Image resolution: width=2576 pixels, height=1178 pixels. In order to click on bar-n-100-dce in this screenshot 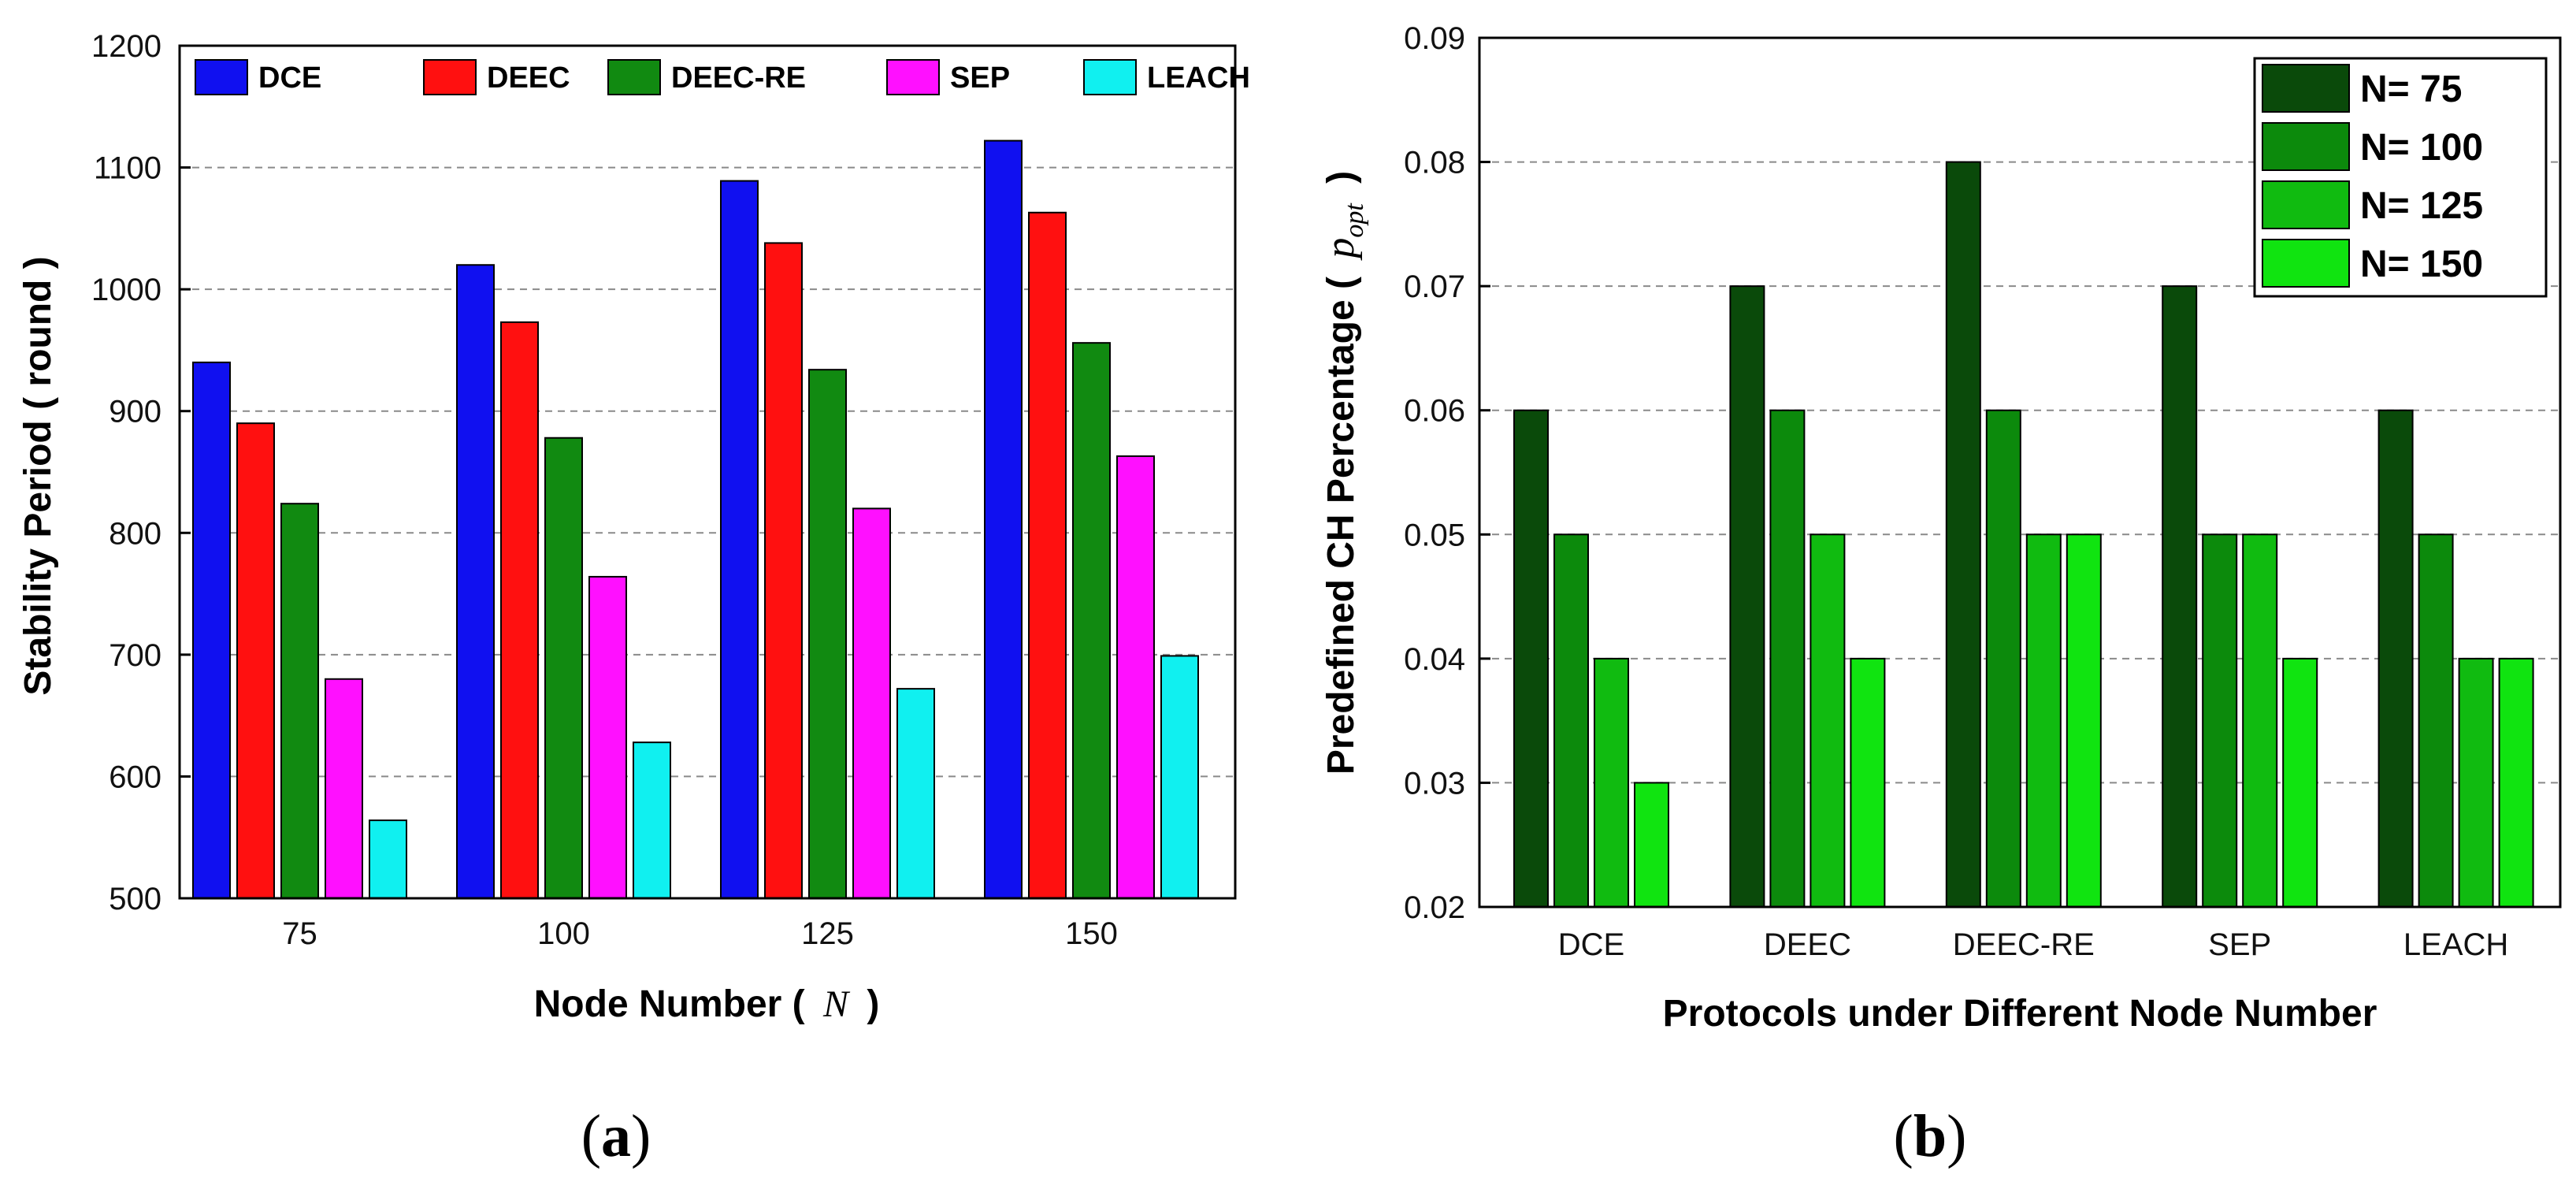, I will do `click(1571, 720)`.